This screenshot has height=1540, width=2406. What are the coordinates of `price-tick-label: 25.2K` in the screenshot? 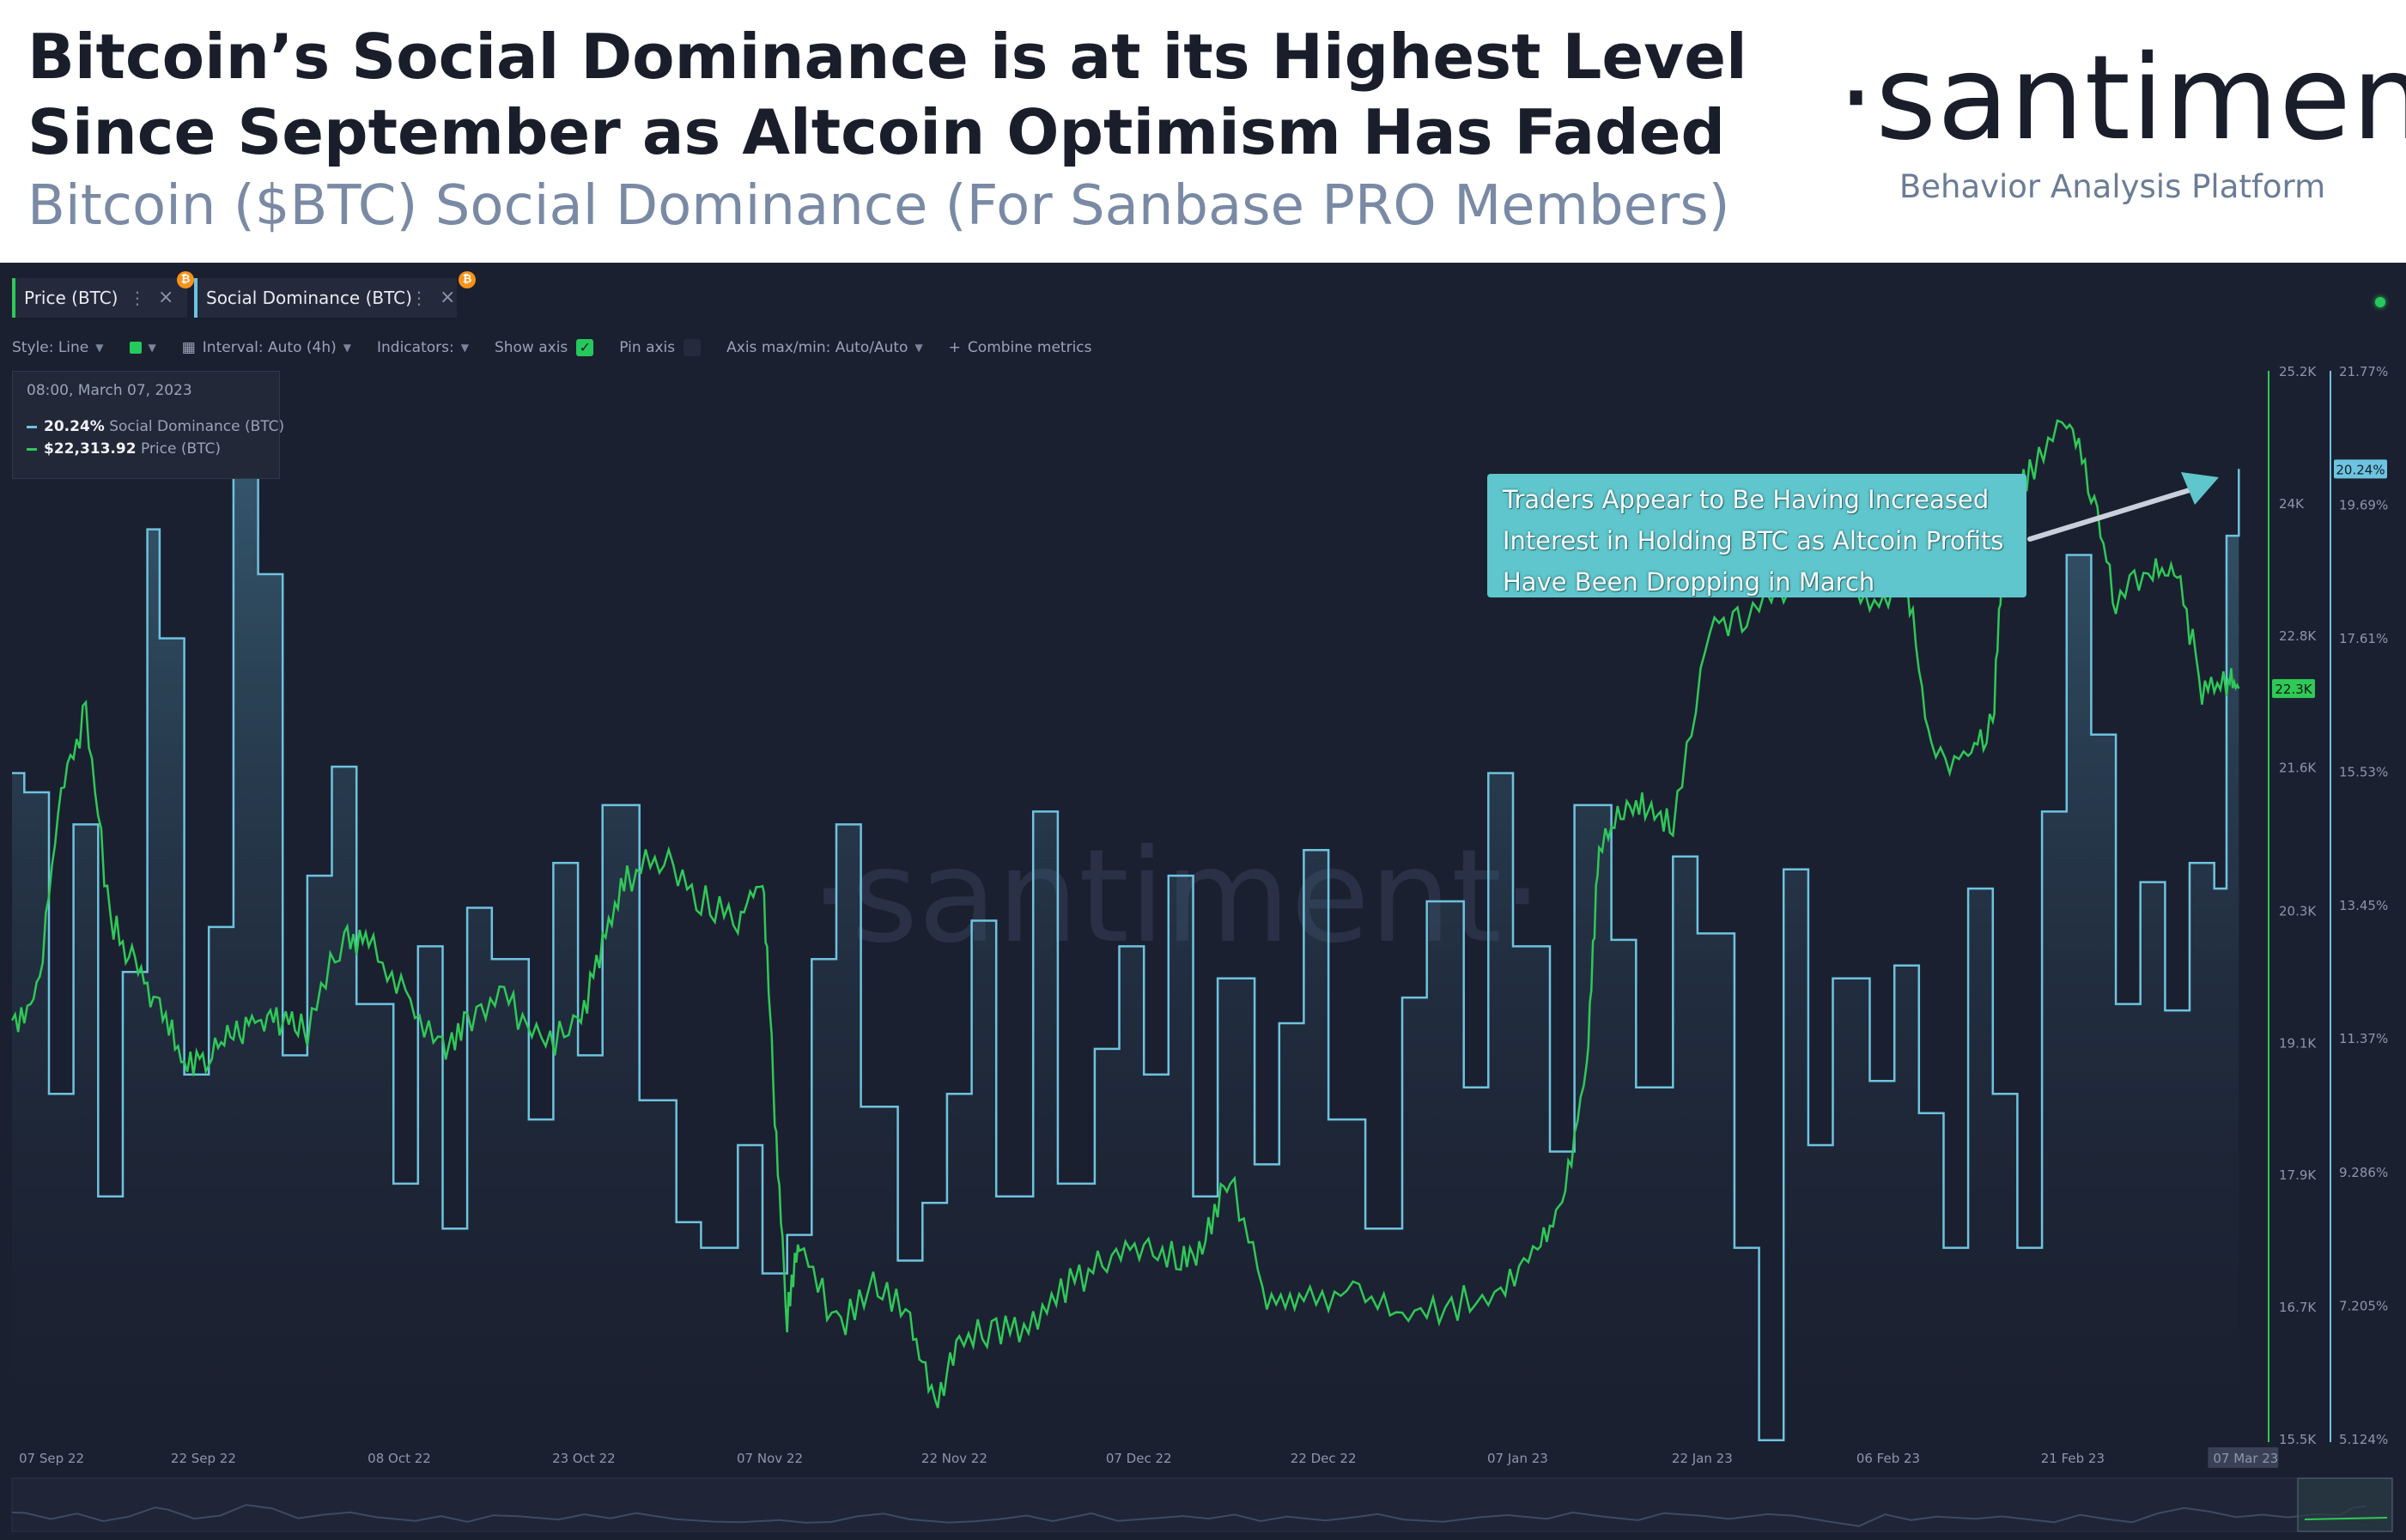 It's located at (2298, 371).